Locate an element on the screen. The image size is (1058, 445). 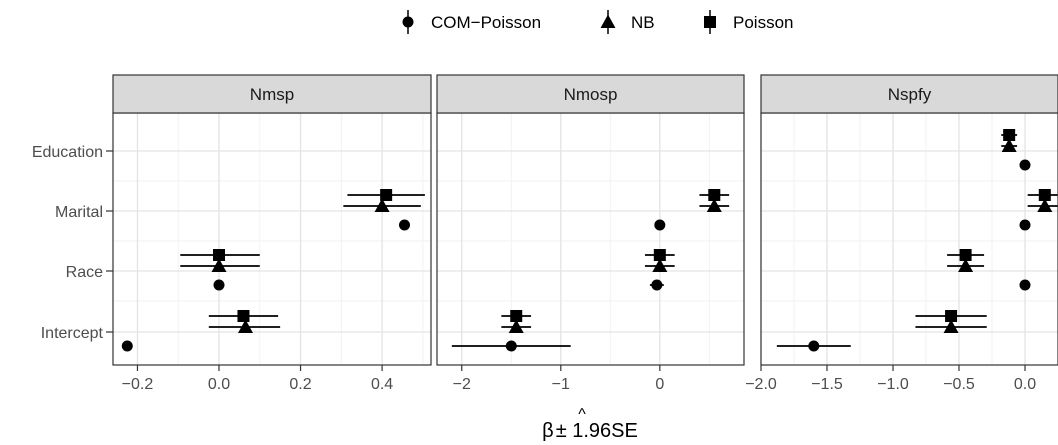
strip-label: Nspfy is located at coordinates (910, 94).